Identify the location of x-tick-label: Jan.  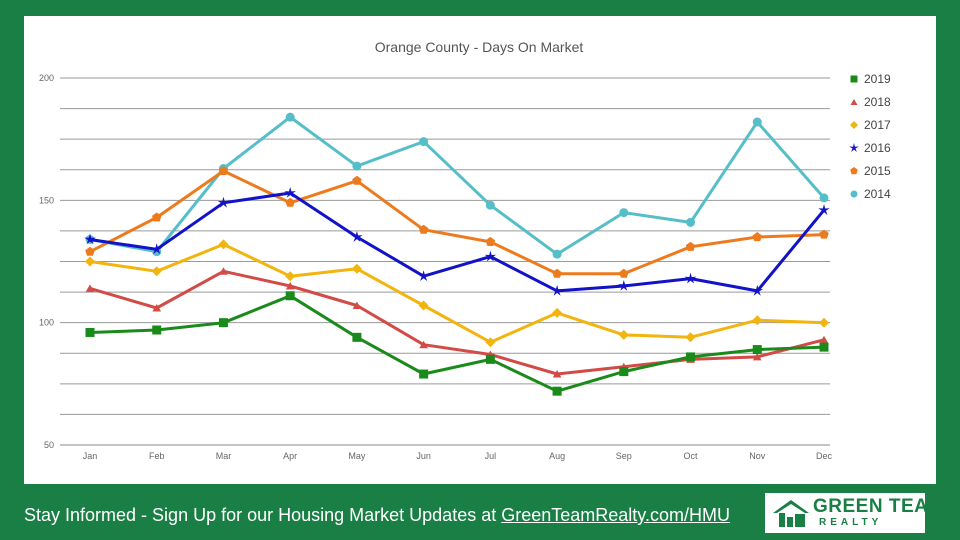
(90, 456).